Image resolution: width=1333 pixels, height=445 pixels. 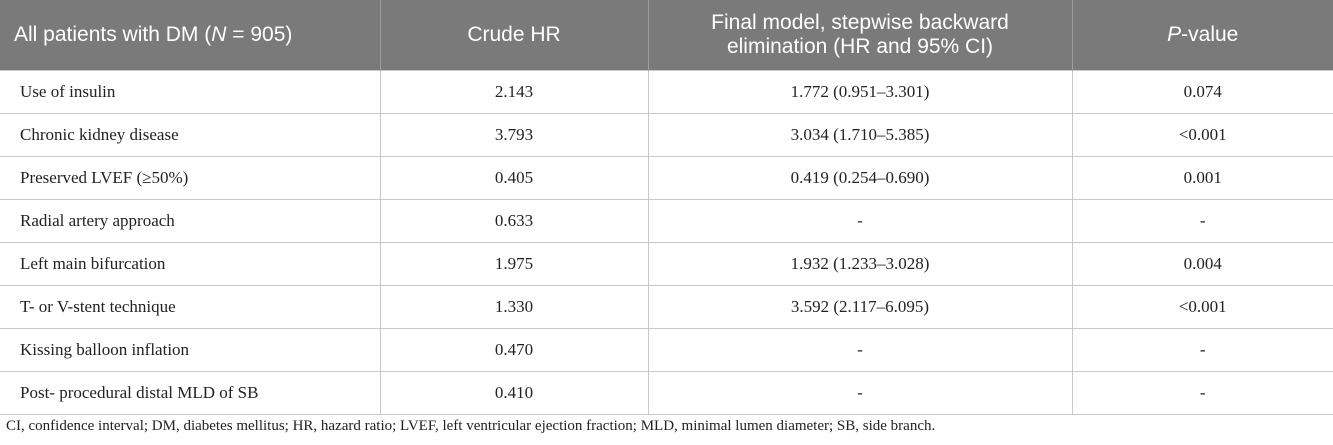 I want to click on cell-final-model: 1.932 (1.233–3.028), so click(x=860, y=264).